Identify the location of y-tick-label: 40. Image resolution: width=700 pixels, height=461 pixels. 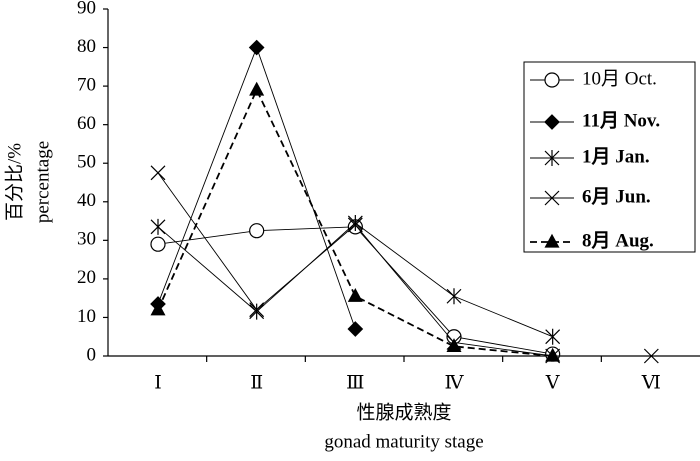
(86, 200).